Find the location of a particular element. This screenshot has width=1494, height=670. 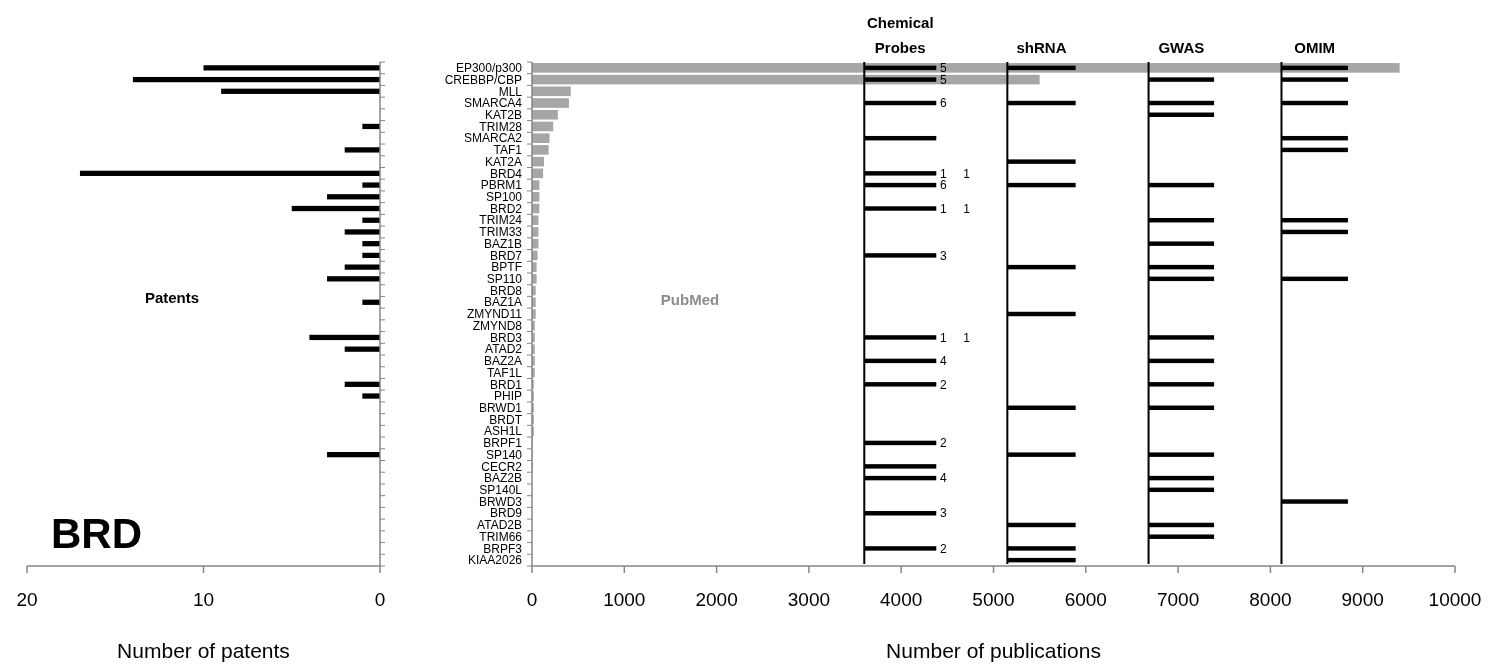

y-tick-label: BRD9 is located at coordinates (506, 513).